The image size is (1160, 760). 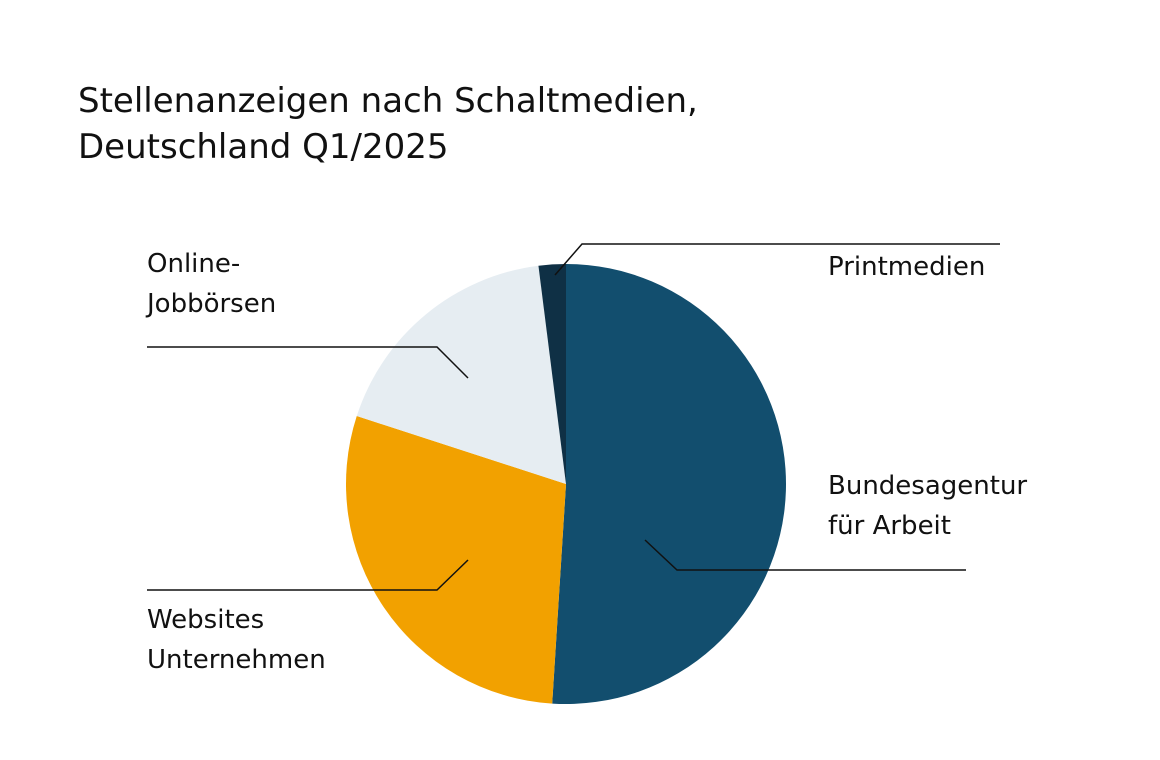 What do you see at coordinates (906, 267) in the screenshot?
I see `slice-label: Printmedien` at bounding box center [906, 267].